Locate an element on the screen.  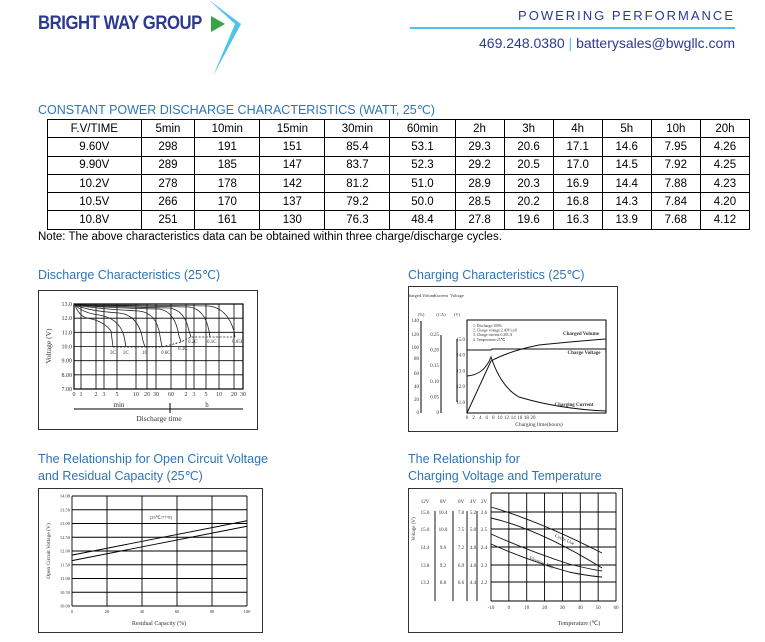
axis-unit: (V) is located at coordinates (457, 314).